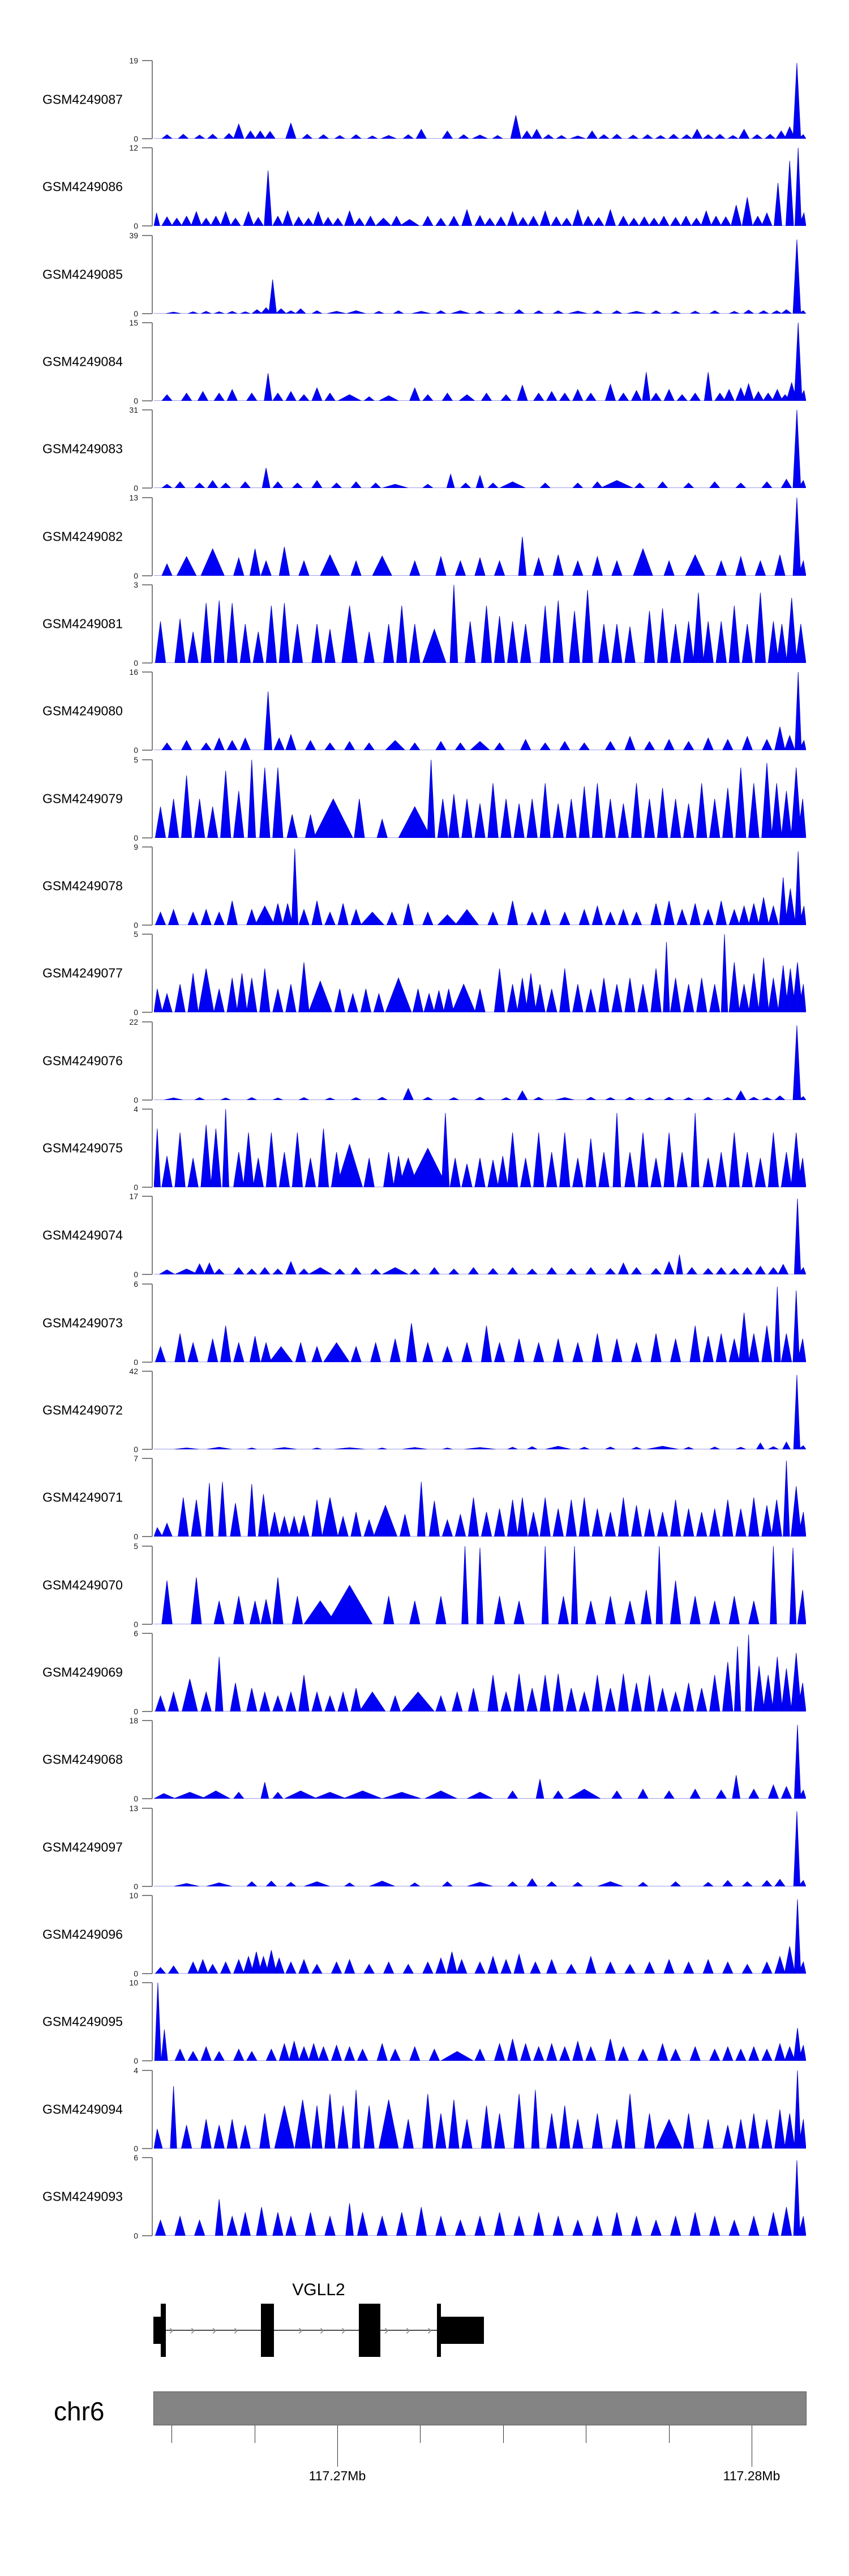  Describe the element at coordinates (133, 235) in the screenshot. I see `y-axis-max-label: 39` at that location.